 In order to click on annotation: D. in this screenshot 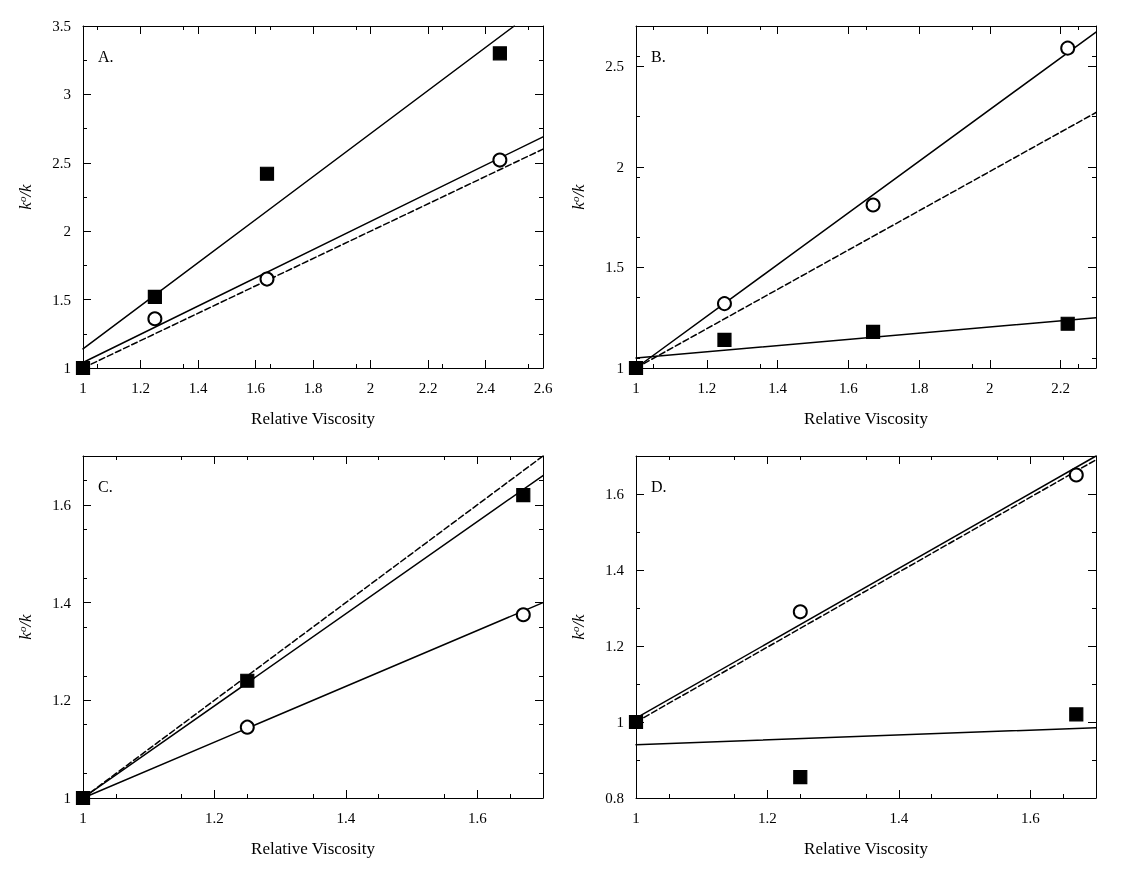, I will do `click(659, 486)`.